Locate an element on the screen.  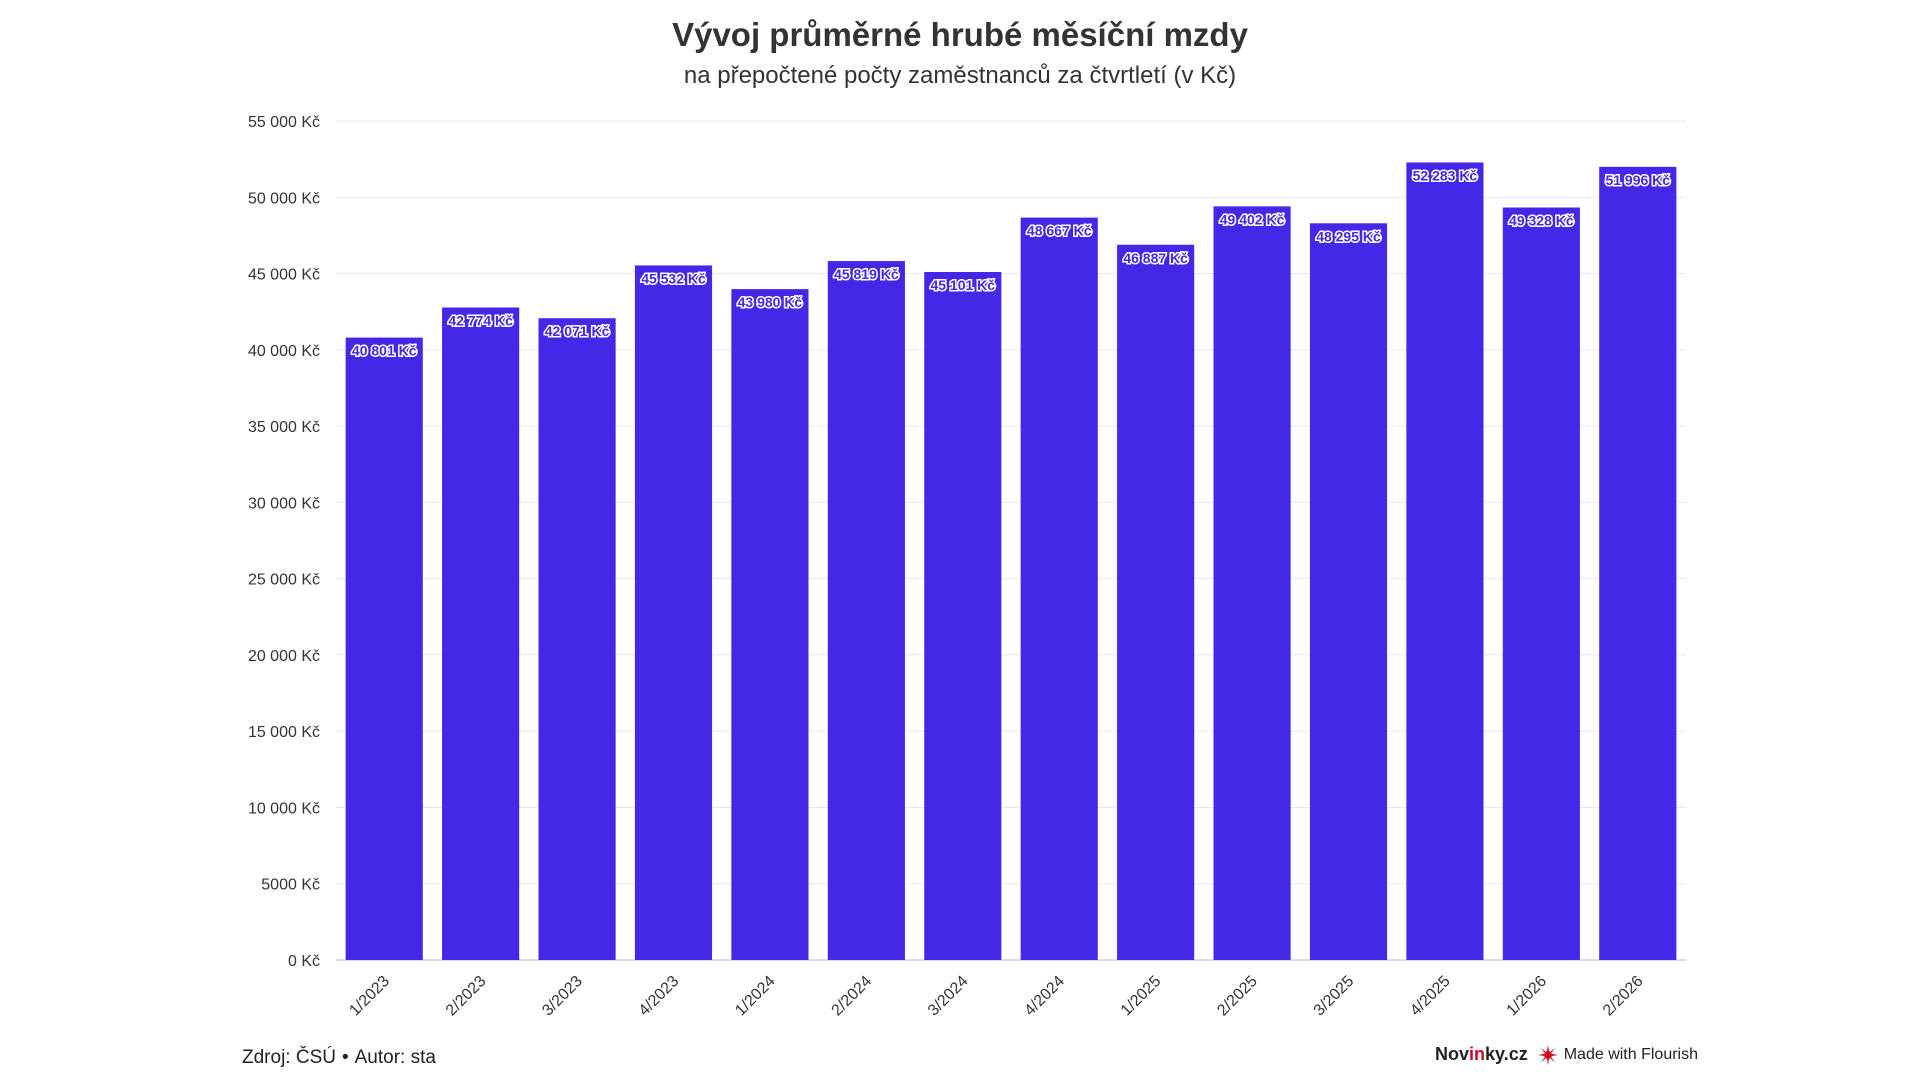
x-tick-label: 3/2023 is located at coordinates (562, 996).